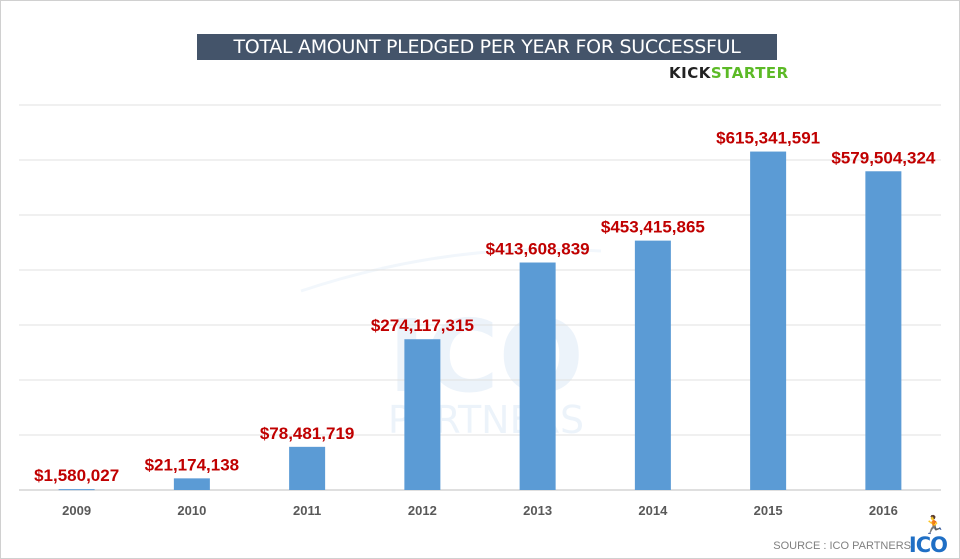 The width and height of the screenshot is (960, 559). What do you see at coordinates (191, 510) in the screenshot?
I see `x-tick-label: 2010` at bounding box center [191, 510].